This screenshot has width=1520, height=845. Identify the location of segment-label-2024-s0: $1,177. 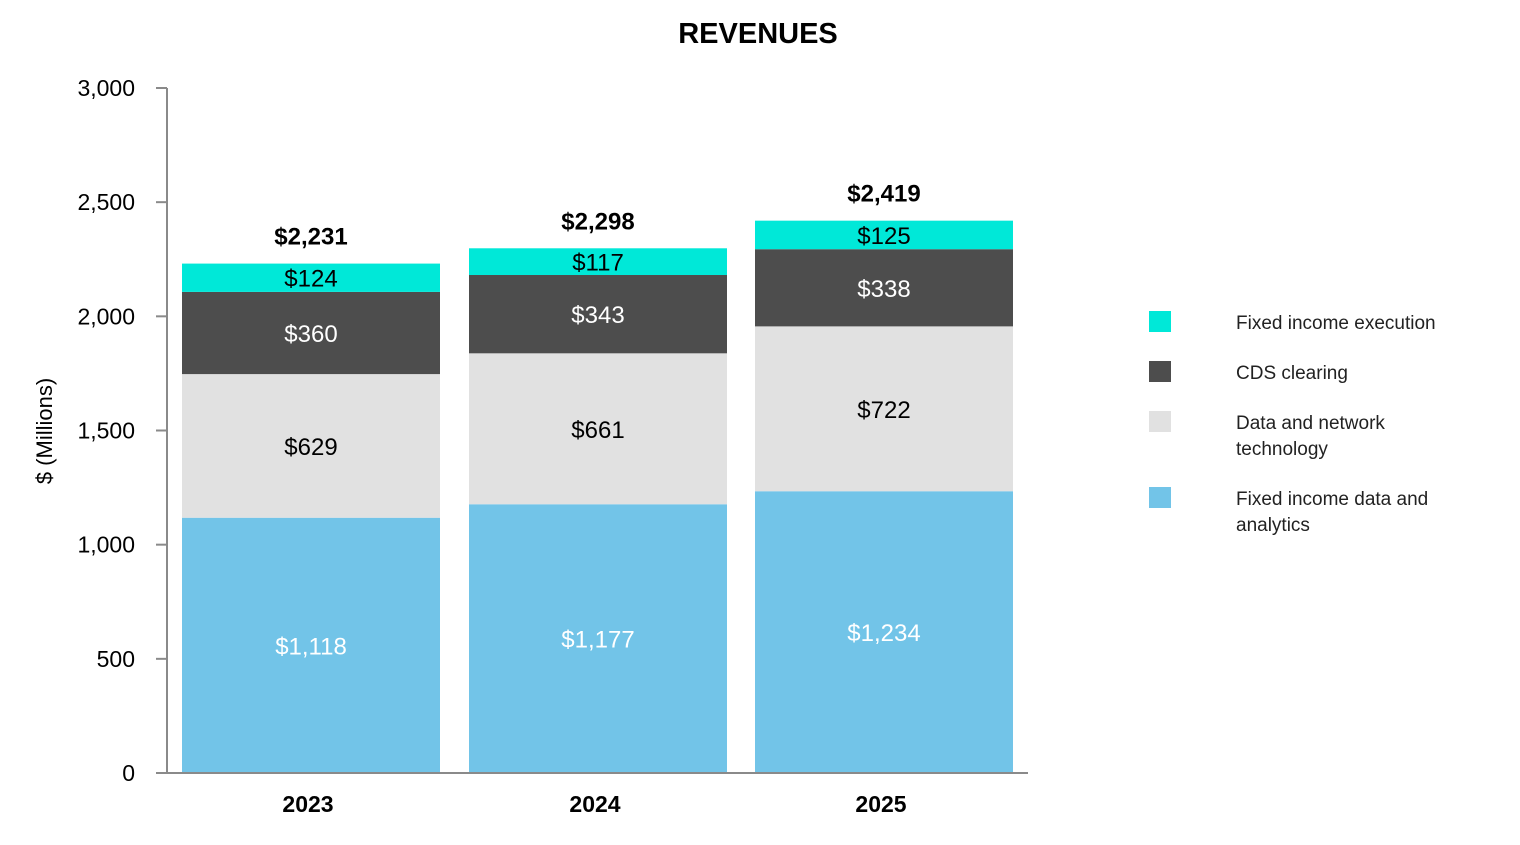
(597, 640).